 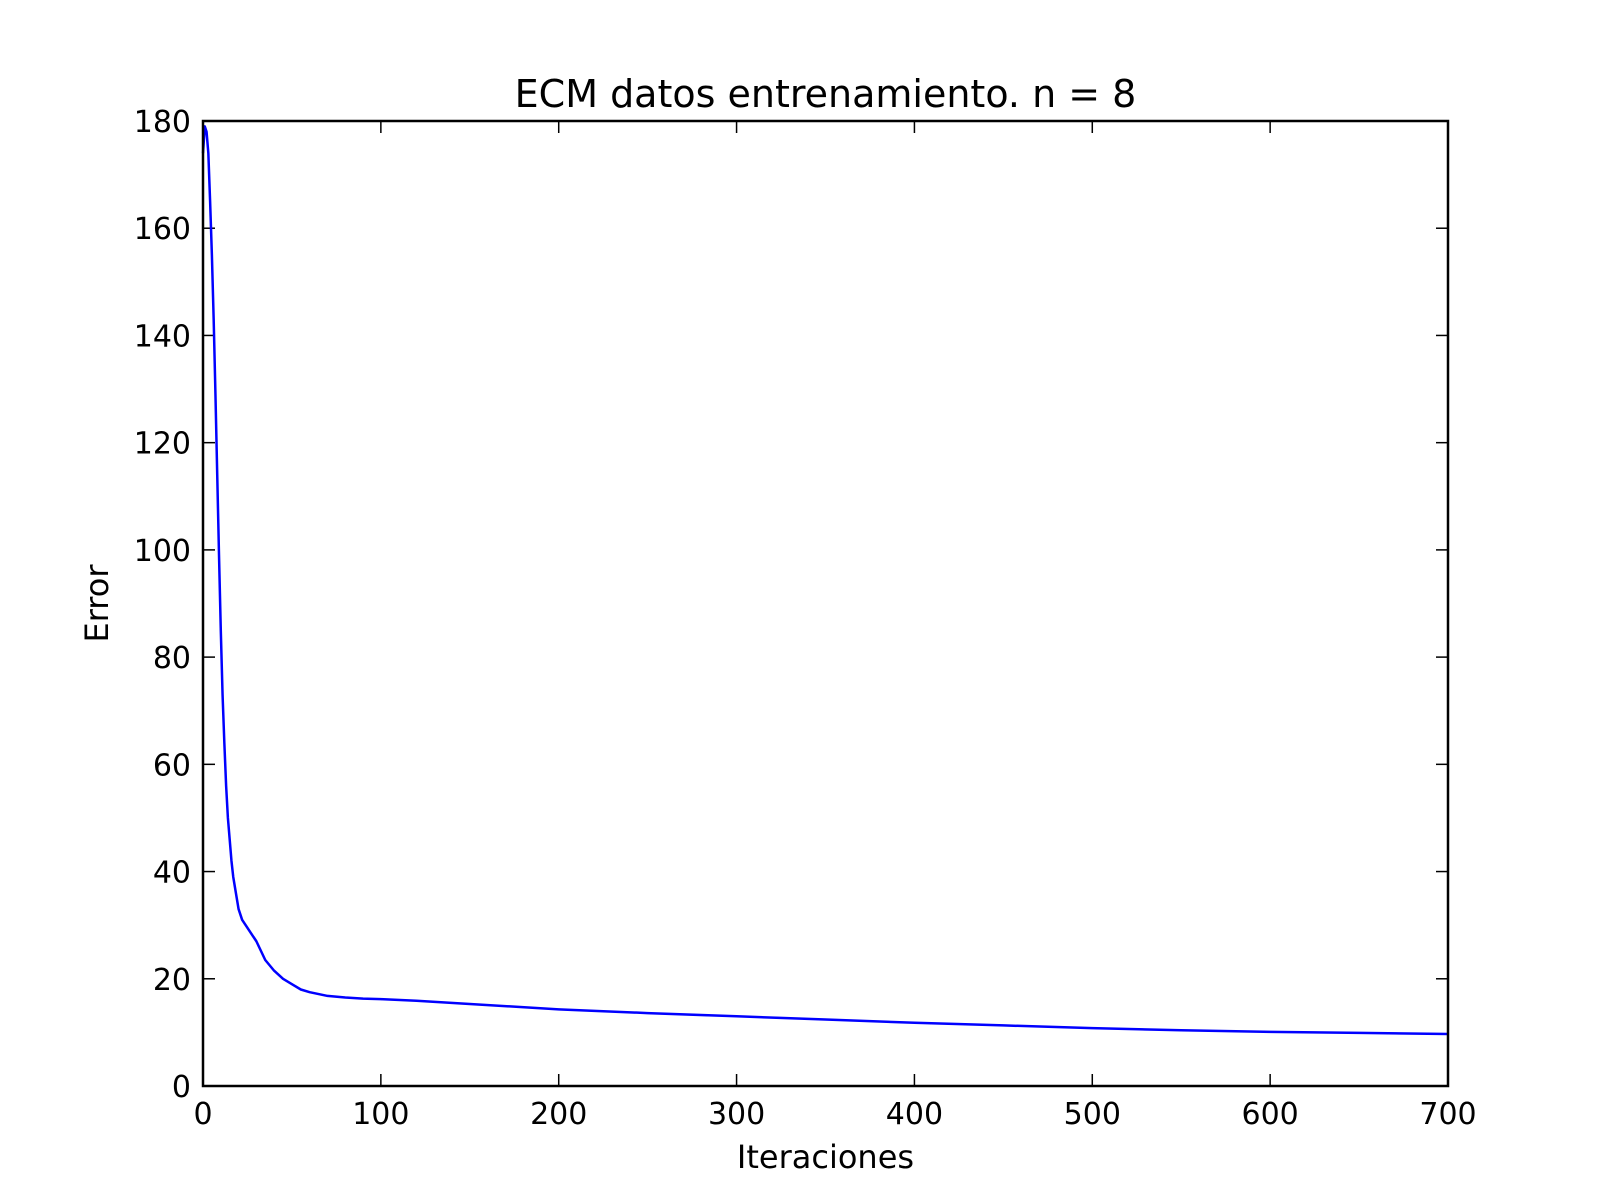 What do you see at coordinates (162, 229) in the screenshot?
I see `y-tick-label: 160` at bounding box center [162, 229].